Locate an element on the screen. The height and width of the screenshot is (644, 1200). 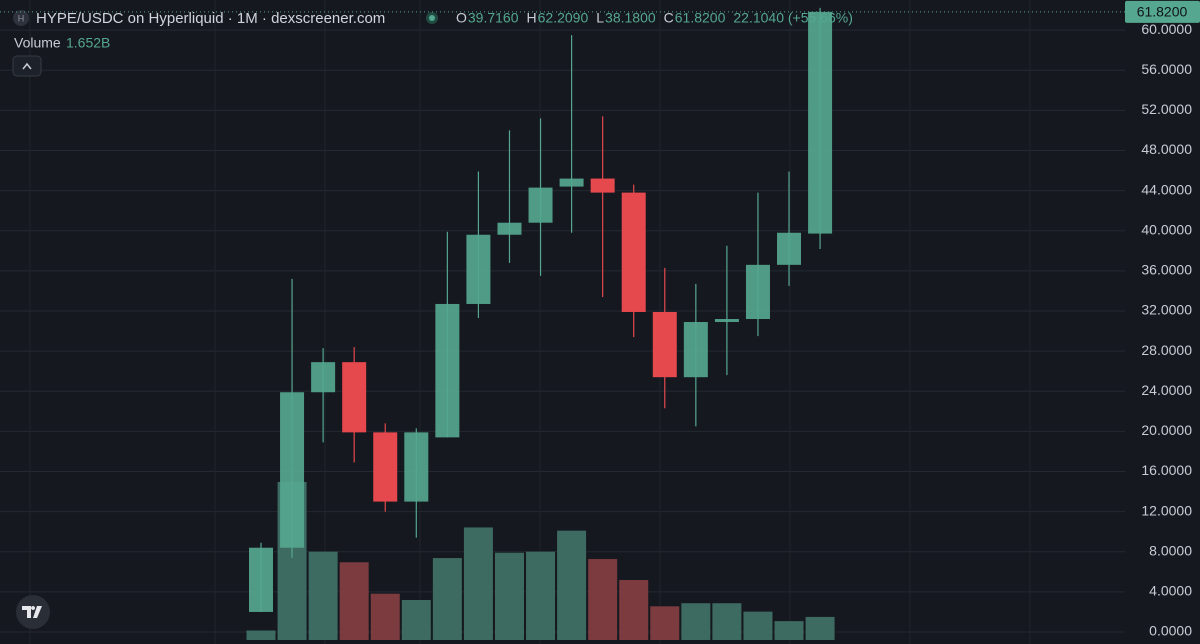
collapse-icon is located at coordinates (27, 66).